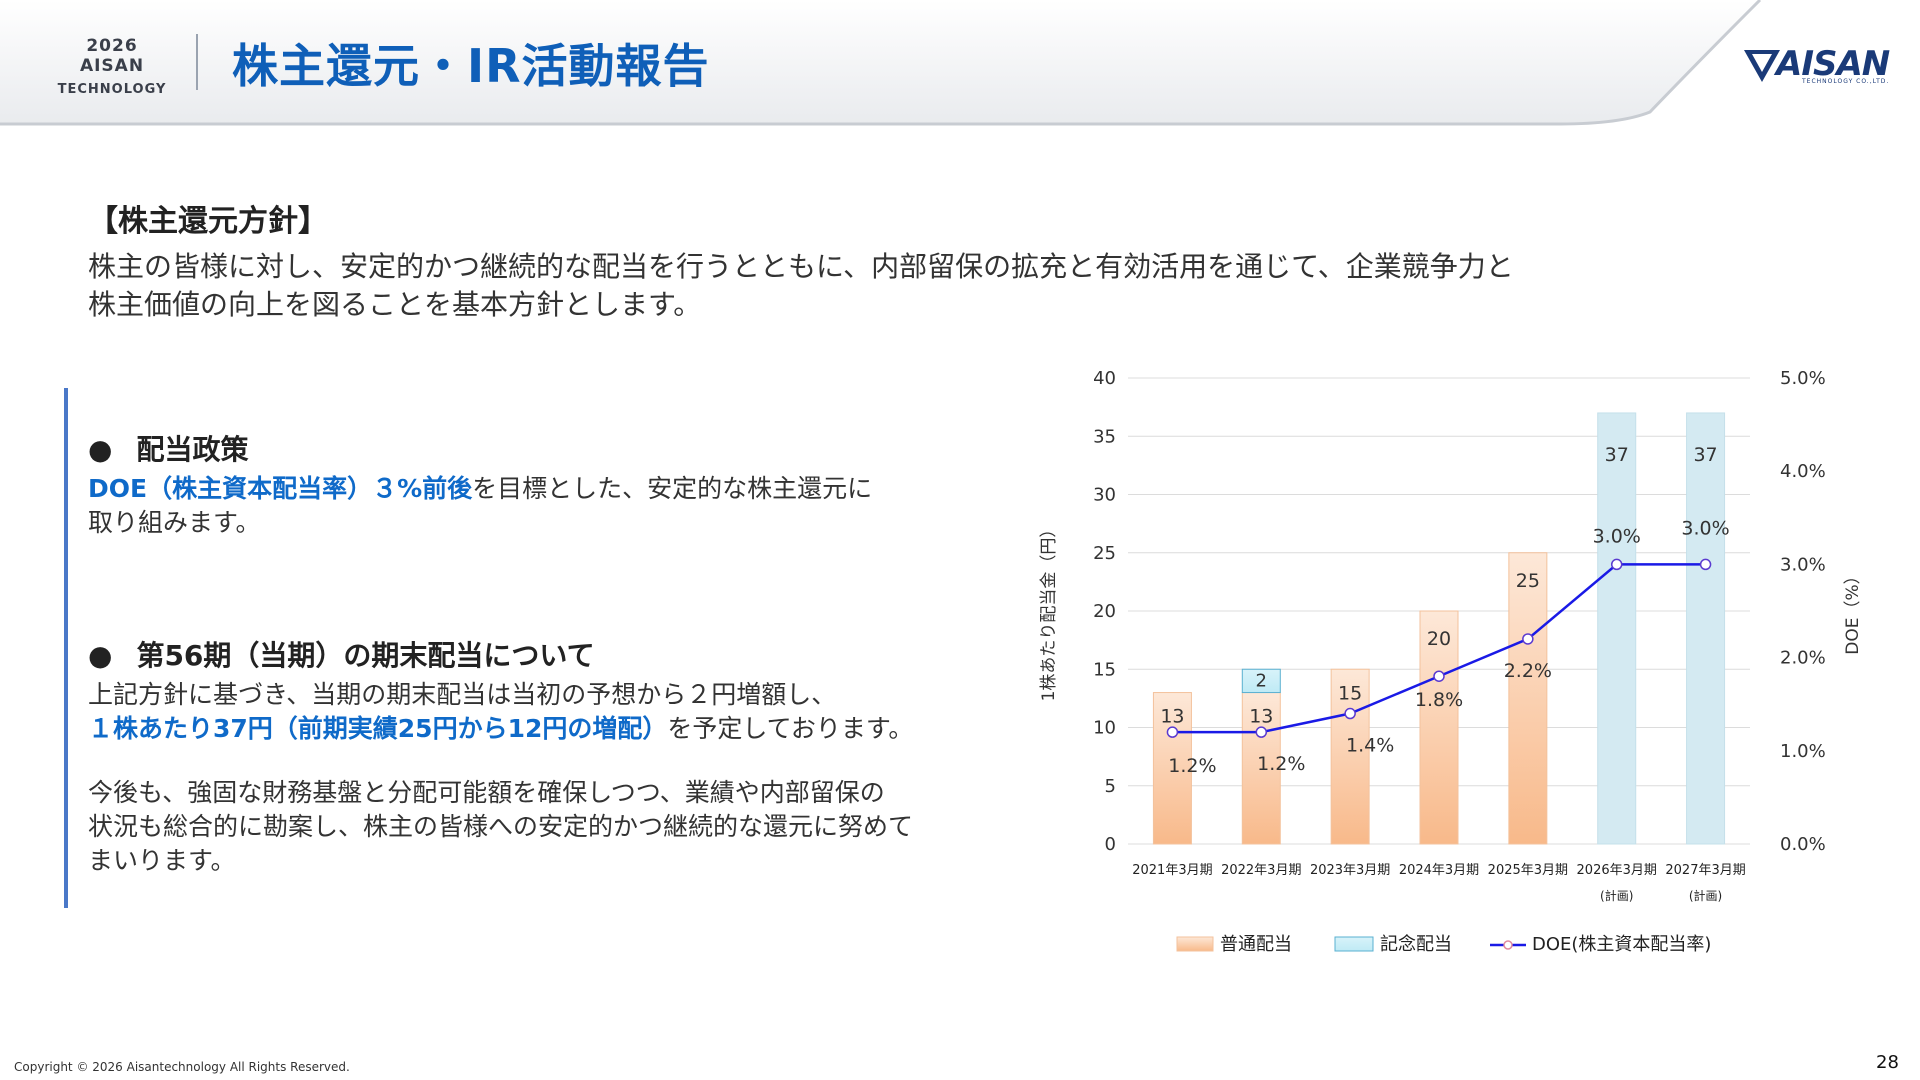 This screenshot has width=1920, height=1080. Describe the element at coordinates (1833, 64) in the screenshot. I see `logo-text: AISAN` at that location.